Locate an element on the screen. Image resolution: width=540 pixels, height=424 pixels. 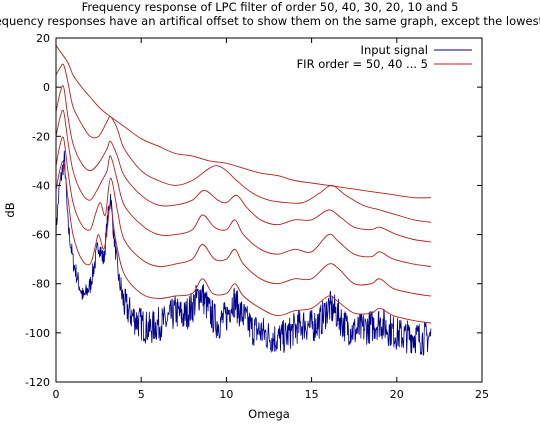
x-tick-label: 5 is located at coordinates (141, 394).